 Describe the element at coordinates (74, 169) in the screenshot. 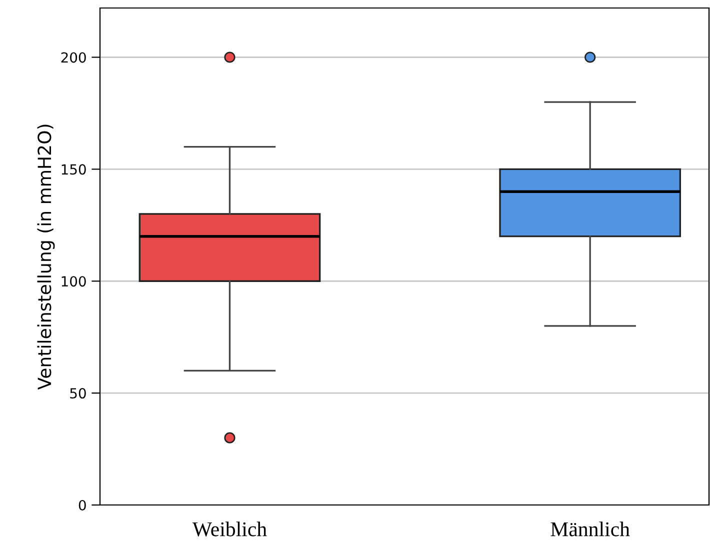

I see `y-tick-label: 150` at that location.